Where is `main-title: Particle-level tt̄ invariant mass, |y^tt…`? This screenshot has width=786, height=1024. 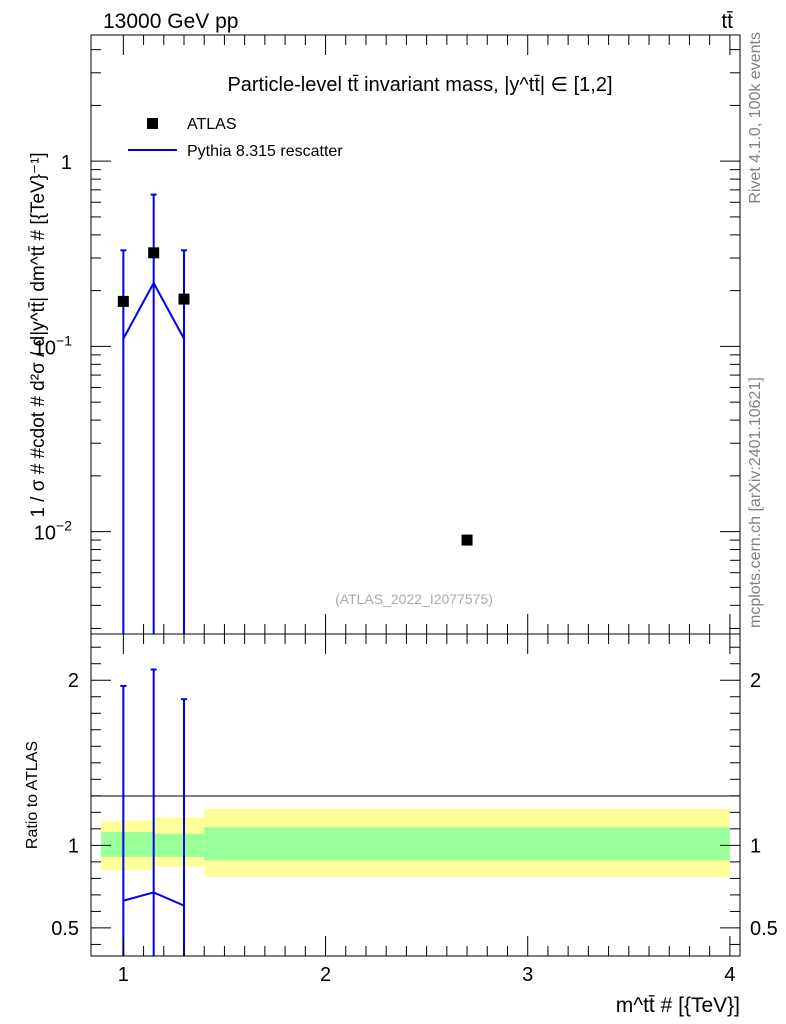 main-title: Particle-level tt̄ invariant mass, |y^tt… is located at coordinates (419, 85).